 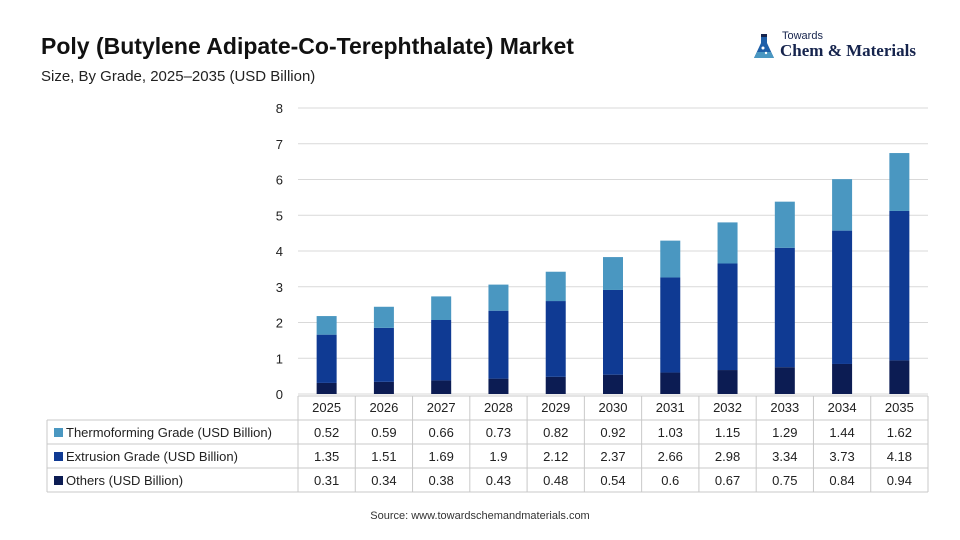 I want to click on data-label: 1.29, so click(x=784, y=432).